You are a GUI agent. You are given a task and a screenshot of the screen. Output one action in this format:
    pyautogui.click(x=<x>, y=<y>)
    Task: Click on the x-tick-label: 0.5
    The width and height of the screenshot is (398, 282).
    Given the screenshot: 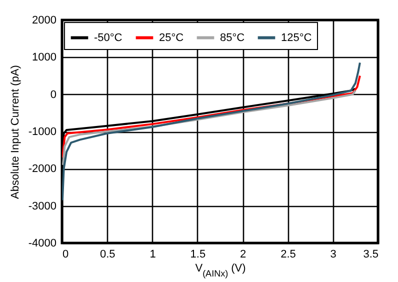 What is the action you would take?
    pyautogui.click(x=108, y=254)
    